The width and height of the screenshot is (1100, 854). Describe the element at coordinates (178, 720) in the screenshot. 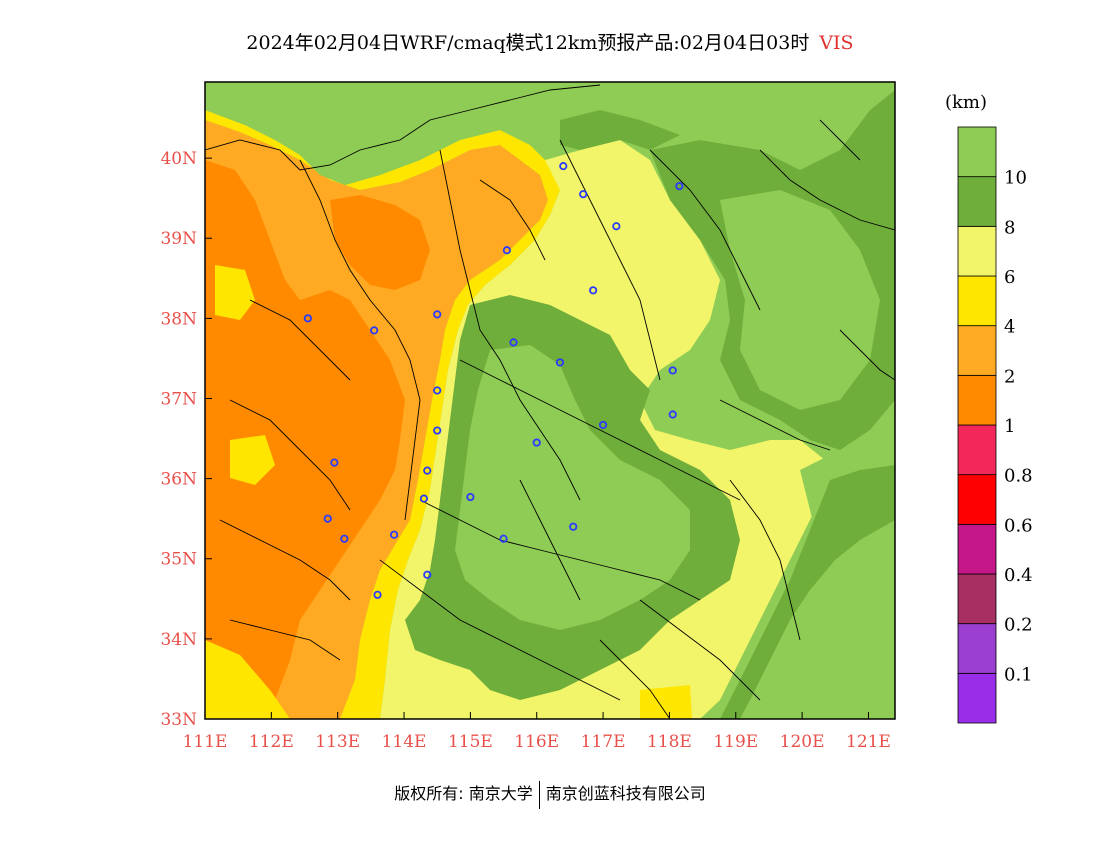

I see `y-tick-label: 33N` at that location.